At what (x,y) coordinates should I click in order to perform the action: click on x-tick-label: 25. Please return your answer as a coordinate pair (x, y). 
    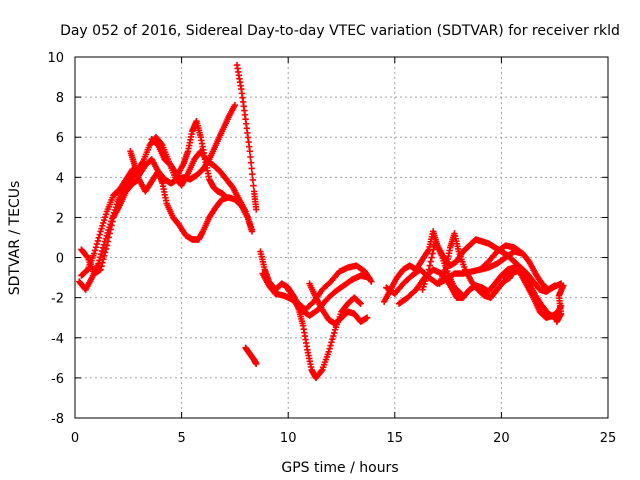
    Looking at the image, I should click on (608, 438).